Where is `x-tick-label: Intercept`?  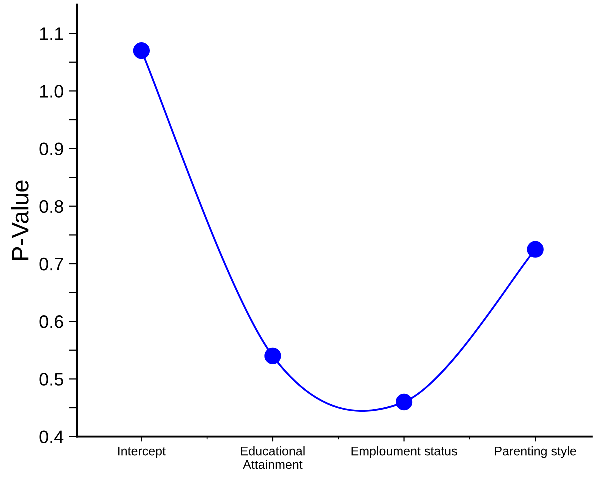
x-tick-label: Intercept is located at coordinates (142, 452).